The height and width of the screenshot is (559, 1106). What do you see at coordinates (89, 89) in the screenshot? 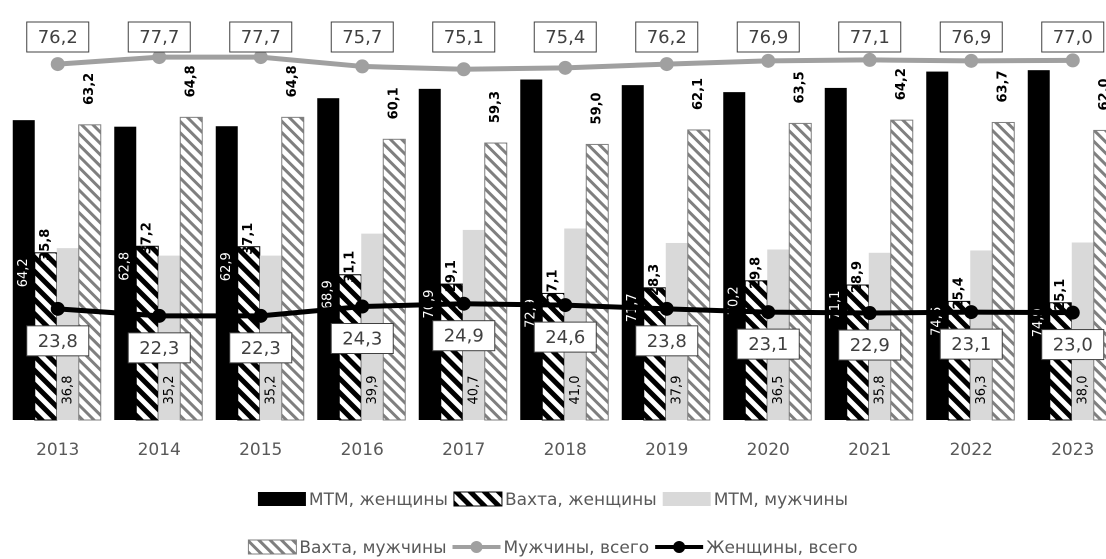
I see `bar-value-label: 63,2` at bounding box center [89, 89].